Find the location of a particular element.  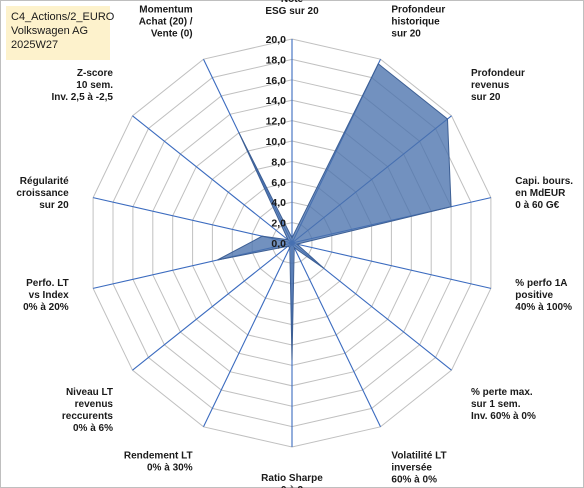

tick-label: 2,0 is located at coordinates (278, 224).